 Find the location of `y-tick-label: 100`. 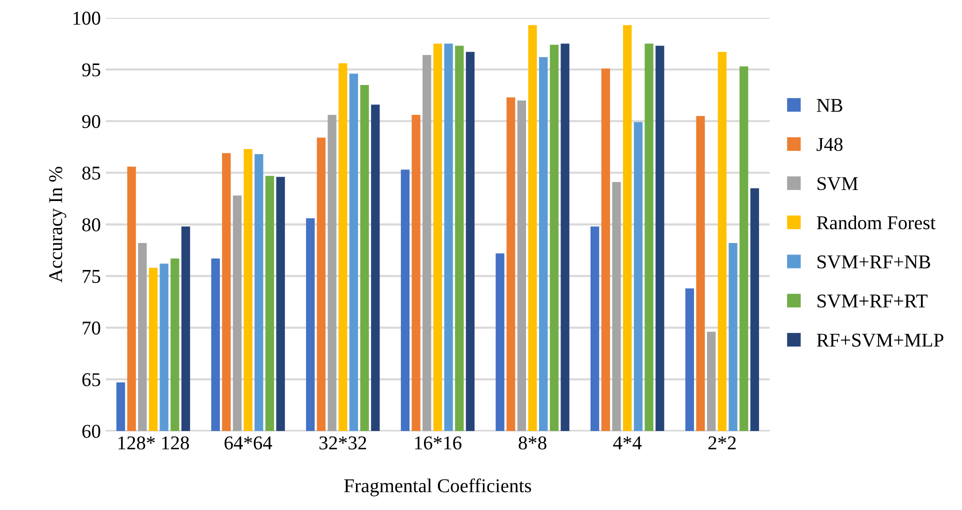

y-tick-label: 100 is located at coordinates (87, 18).